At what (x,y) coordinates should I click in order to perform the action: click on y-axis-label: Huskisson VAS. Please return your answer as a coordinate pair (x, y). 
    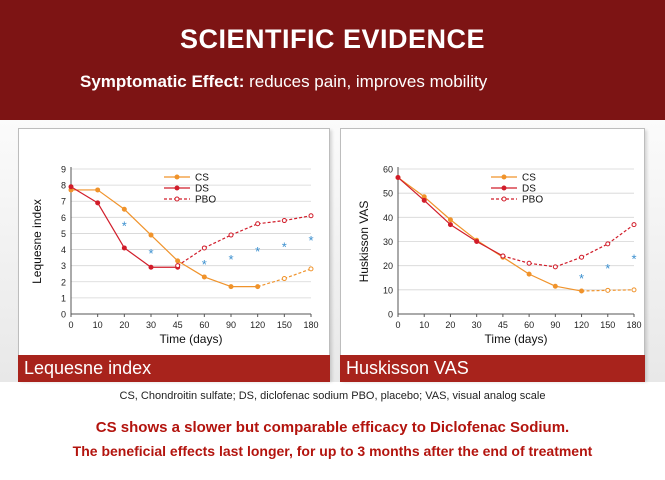
    Looking at the image, I should click on (364, 242).